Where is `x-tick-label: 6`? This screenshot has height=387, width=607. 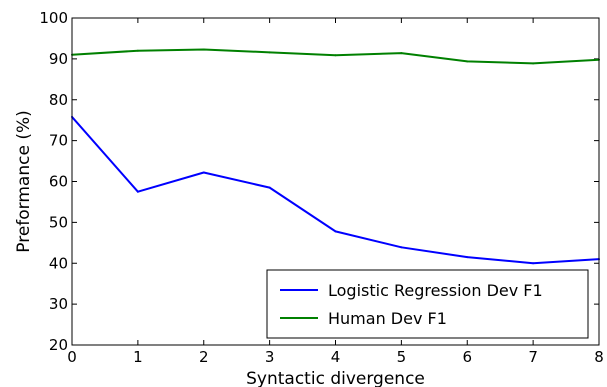 x-tick-label: 6 is located at coordinates (467, 357).